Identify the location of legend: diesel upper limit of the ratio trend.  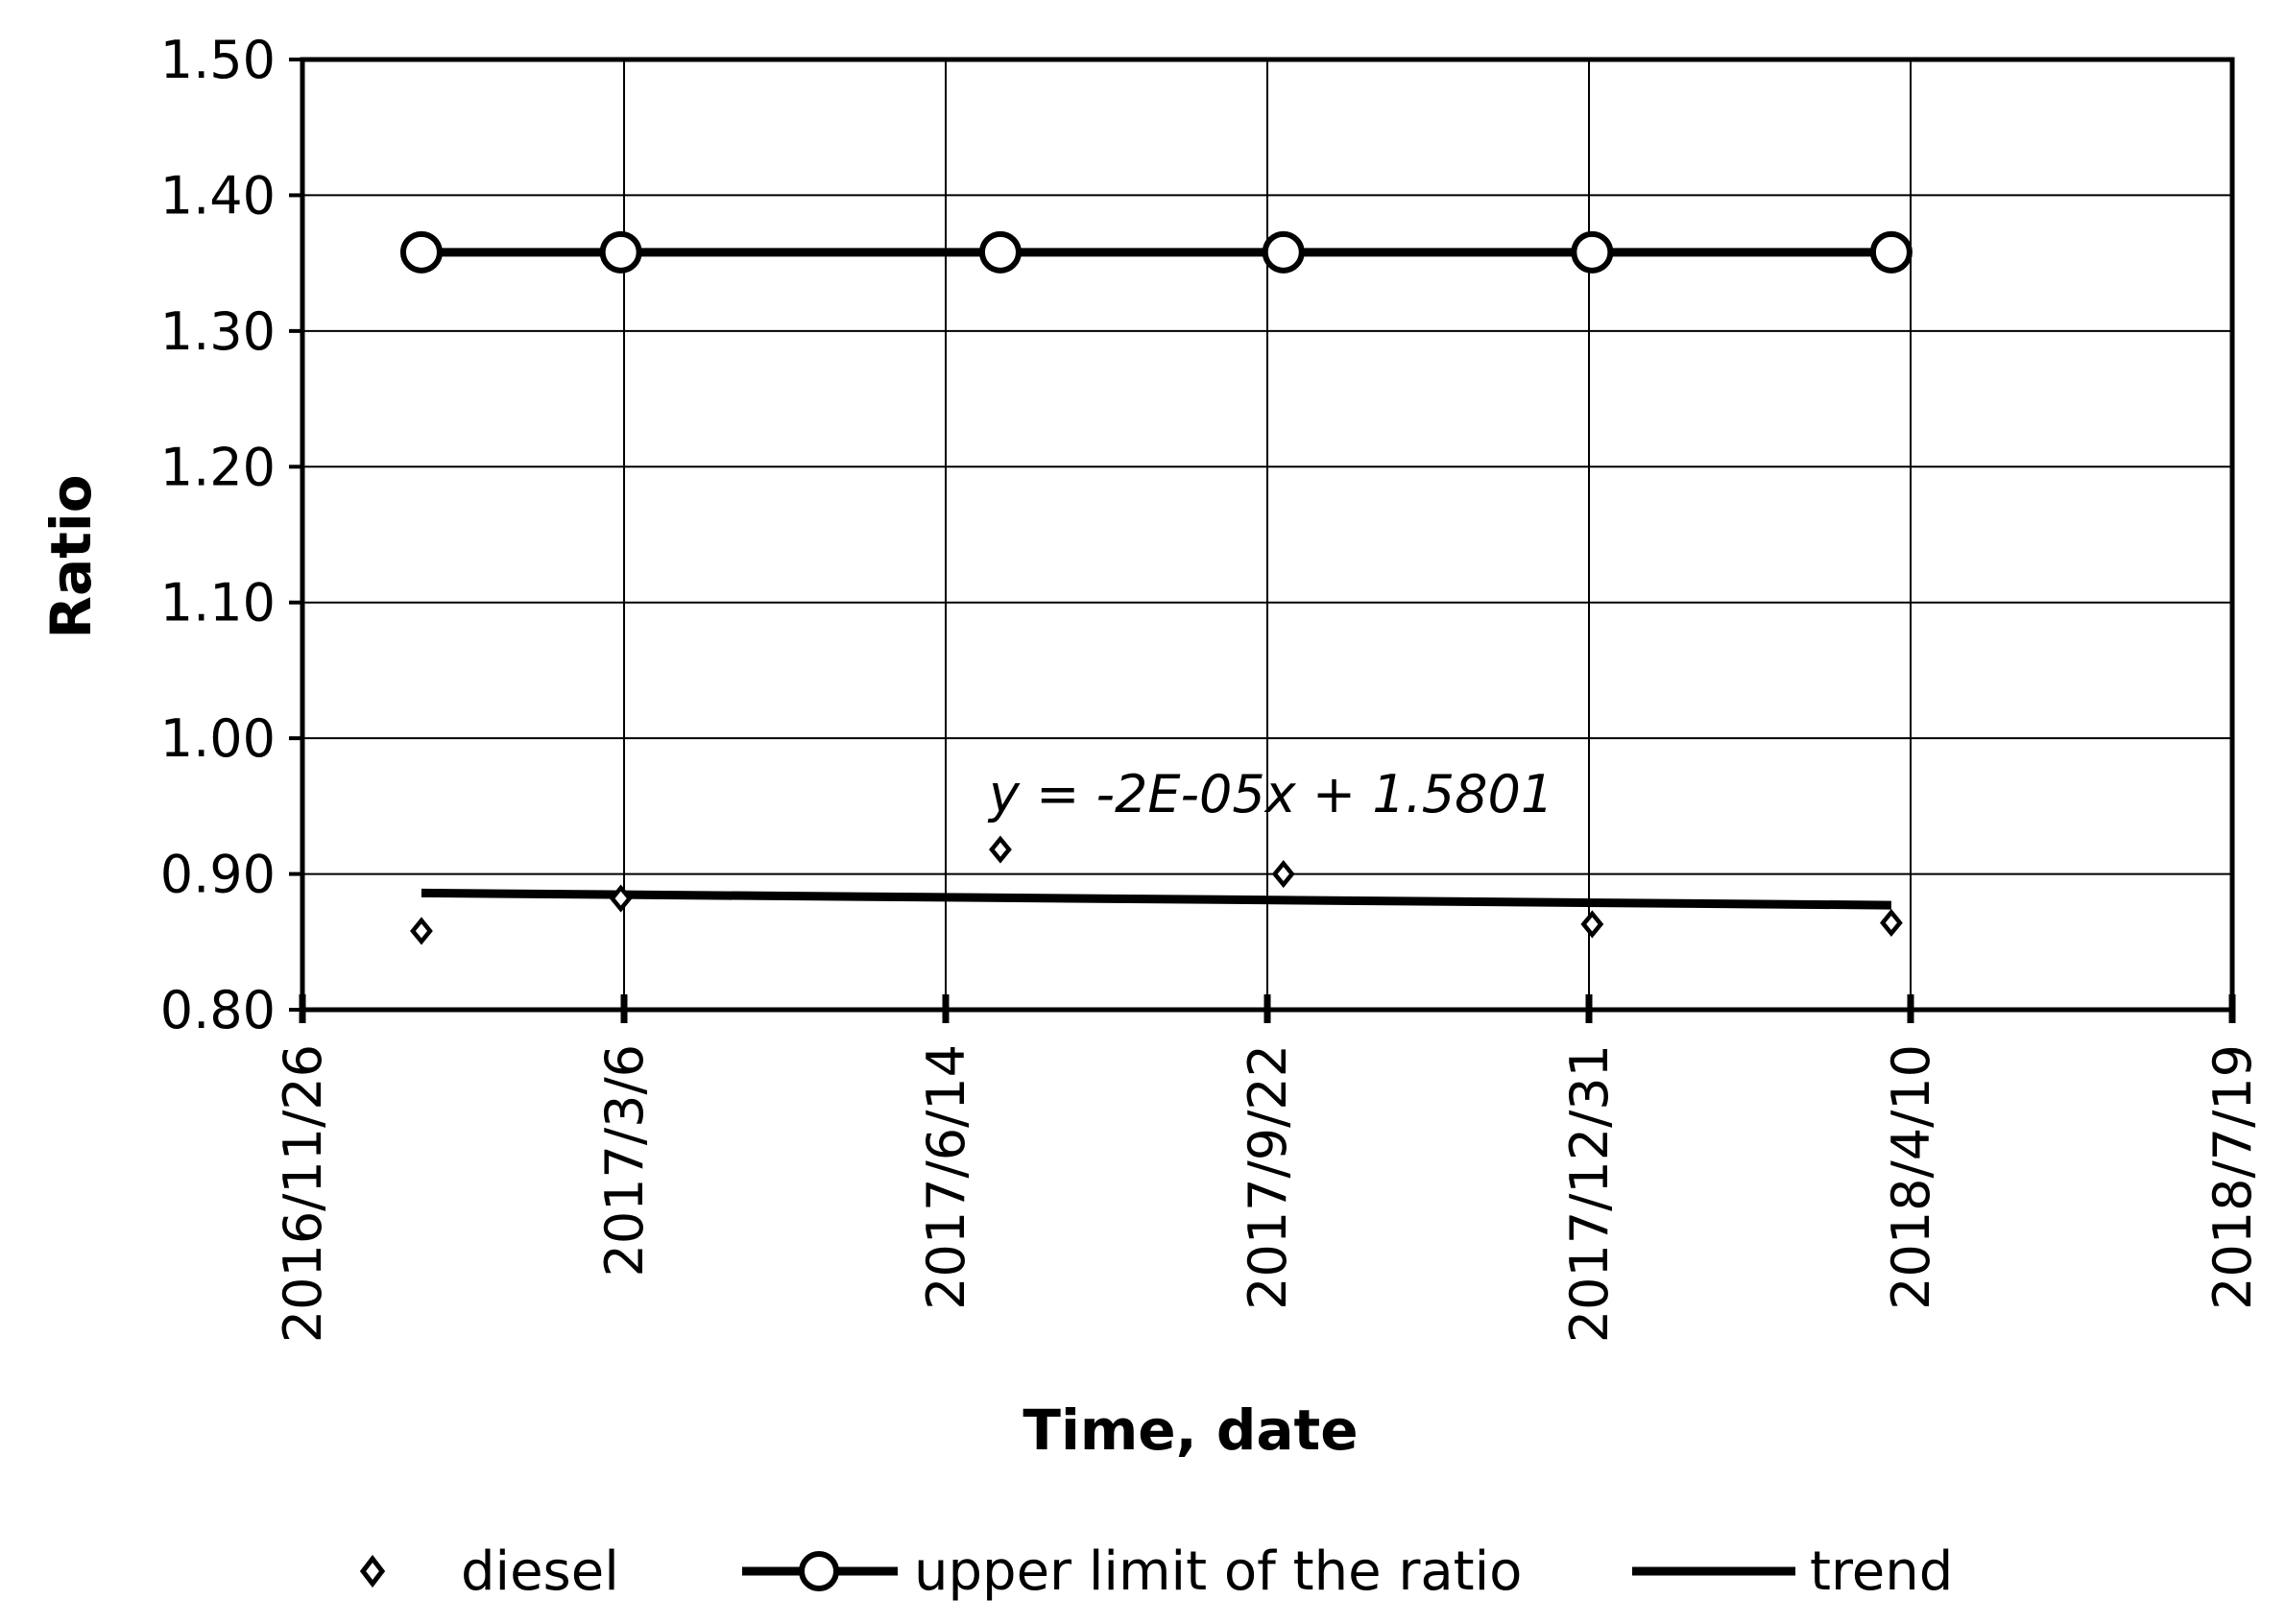
(1156, 1571).